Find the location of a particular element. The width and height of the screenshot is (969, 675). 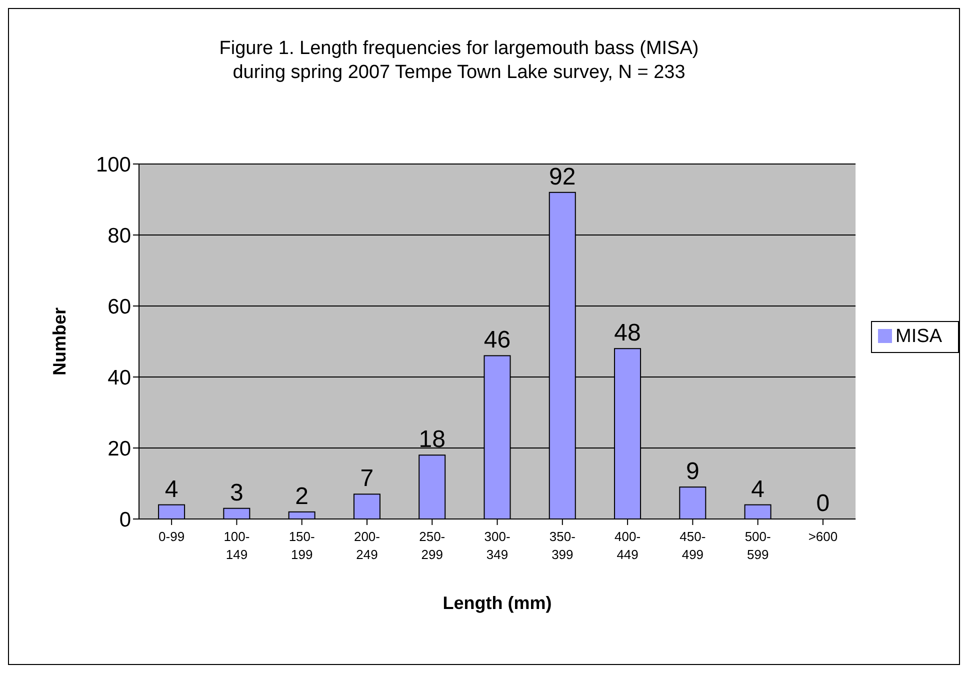

x-tick-label: 300-349 is located at coordinates (497, 545).